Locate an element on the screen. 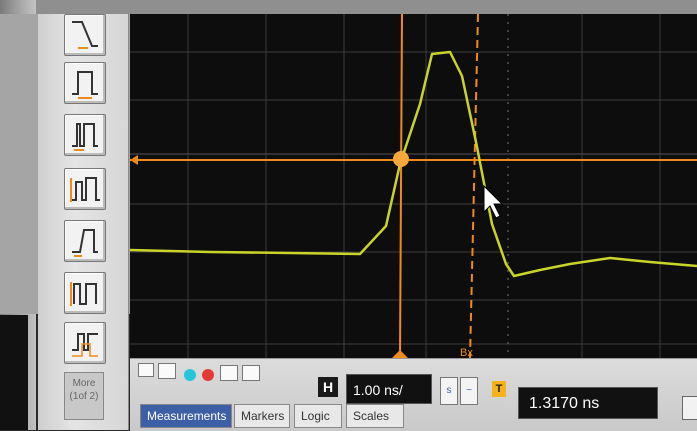  edge-trigger-button is located at coordinates (85, 35).